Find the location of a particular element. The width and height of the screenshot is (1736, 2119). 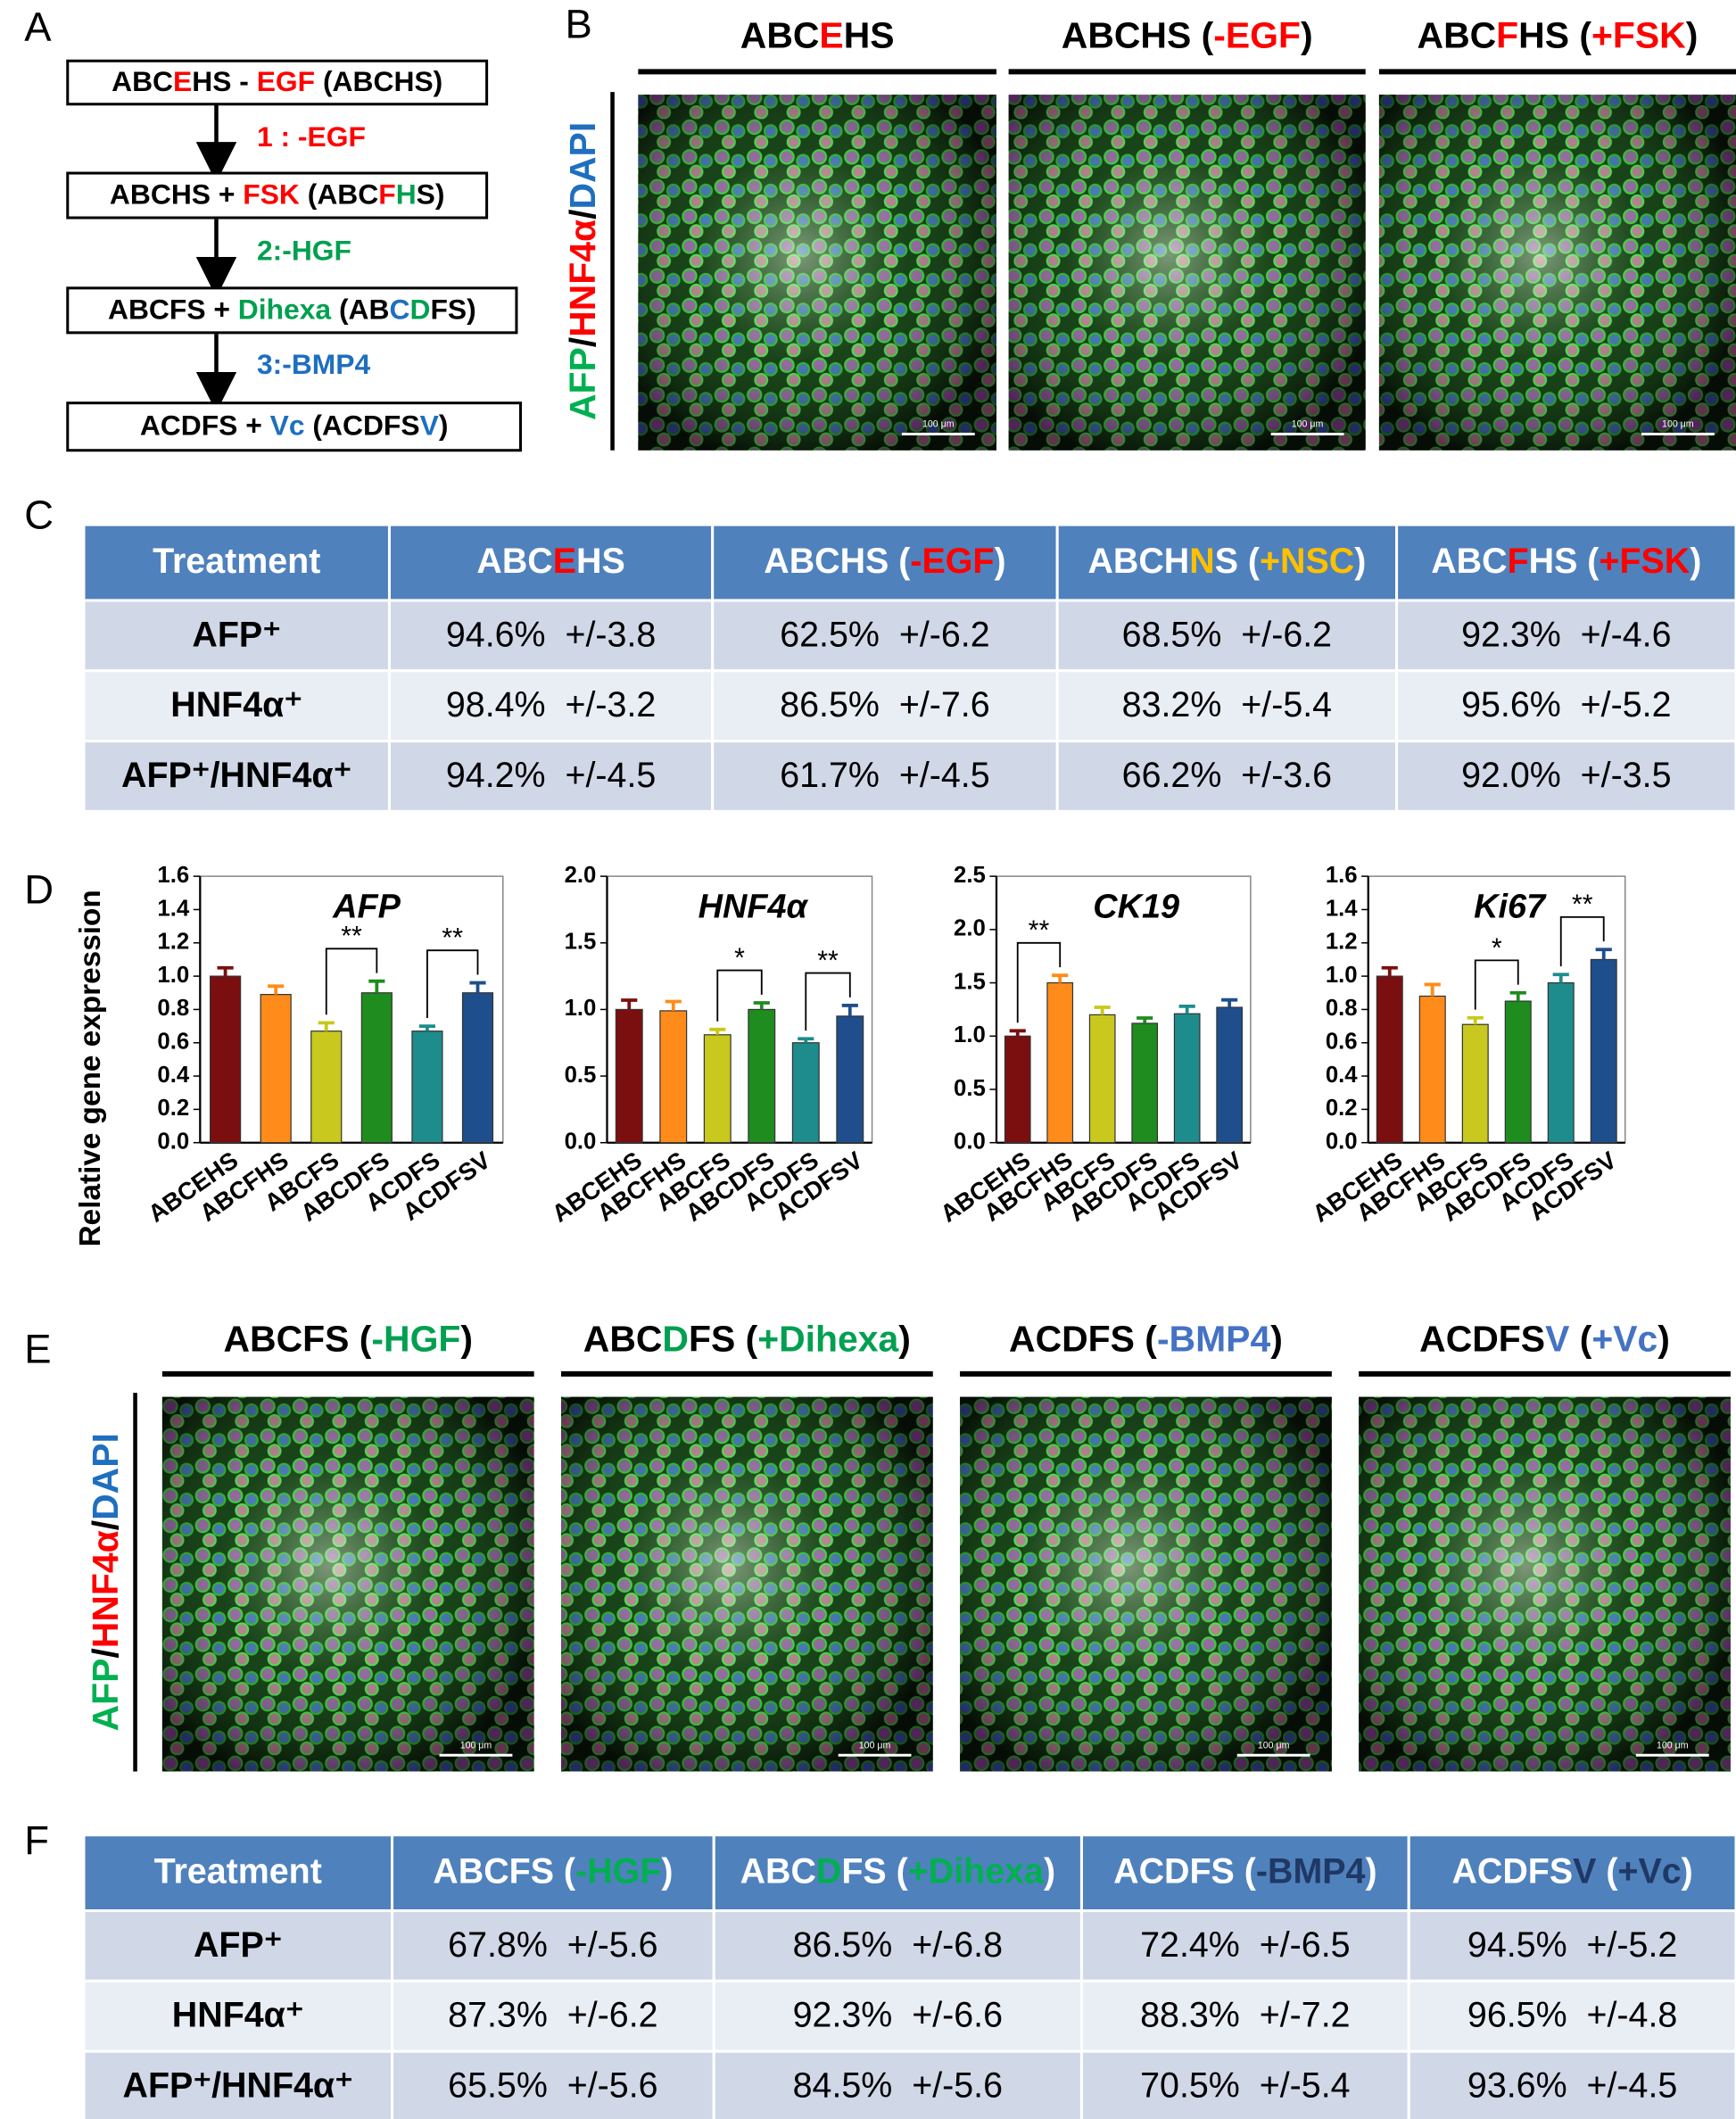

text-segment: ABCFS + is located at coordinates (173, 310).